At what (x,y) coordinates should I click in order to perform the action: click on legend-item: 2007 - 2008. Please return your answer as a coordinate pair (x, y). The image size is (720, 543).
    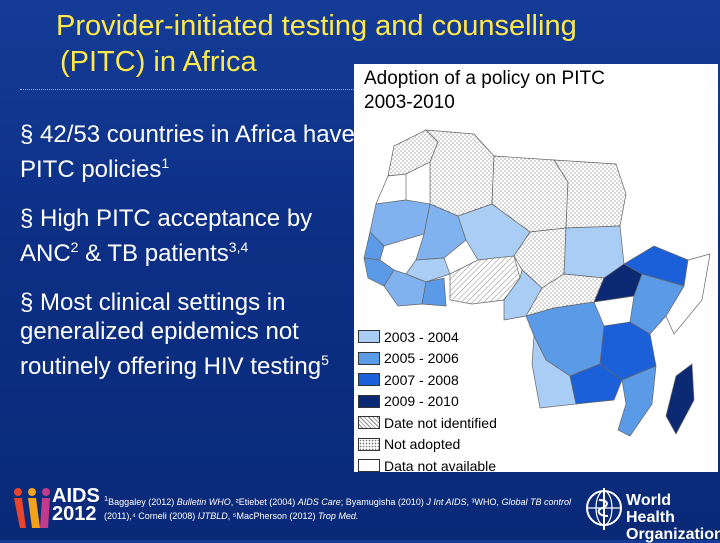
    Looking at the image, I should click on (427, 380).